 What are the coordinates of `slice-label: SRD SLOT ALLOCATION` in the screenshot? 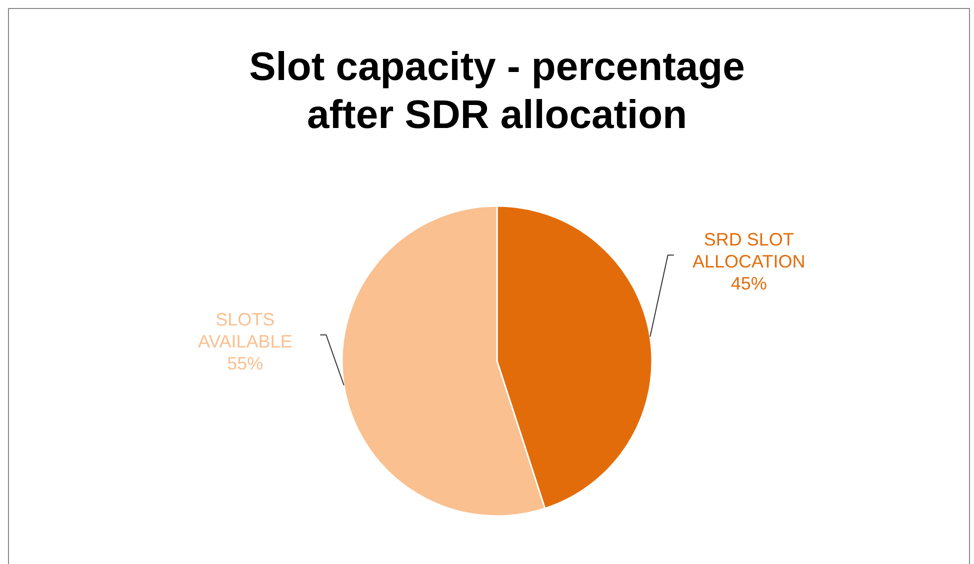 It's located at (749, 251).